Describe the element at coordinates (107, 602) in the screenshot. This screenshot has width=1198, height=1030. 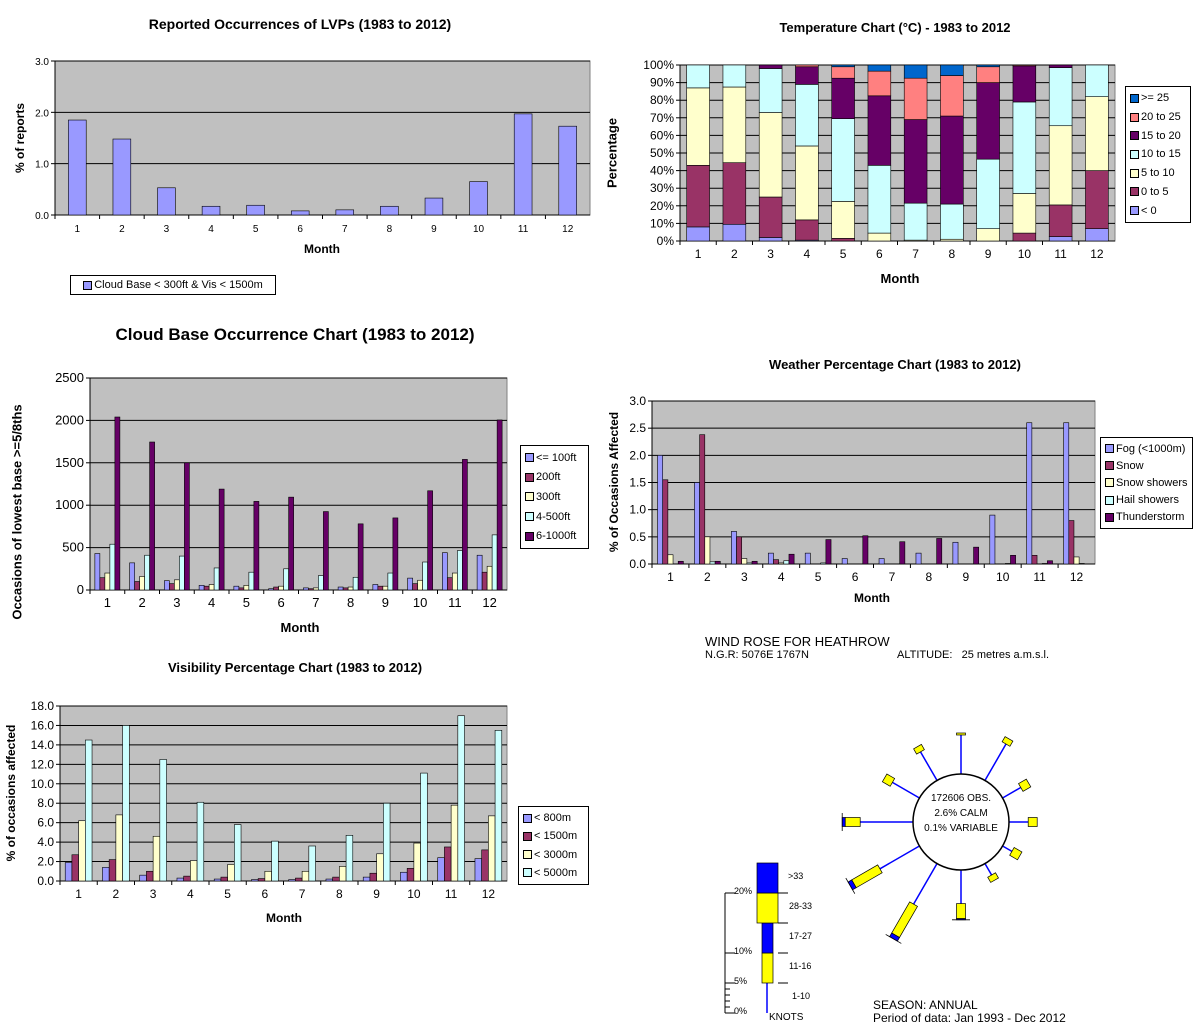
I see `cloud-base-x-tick-label: 1` at that location.